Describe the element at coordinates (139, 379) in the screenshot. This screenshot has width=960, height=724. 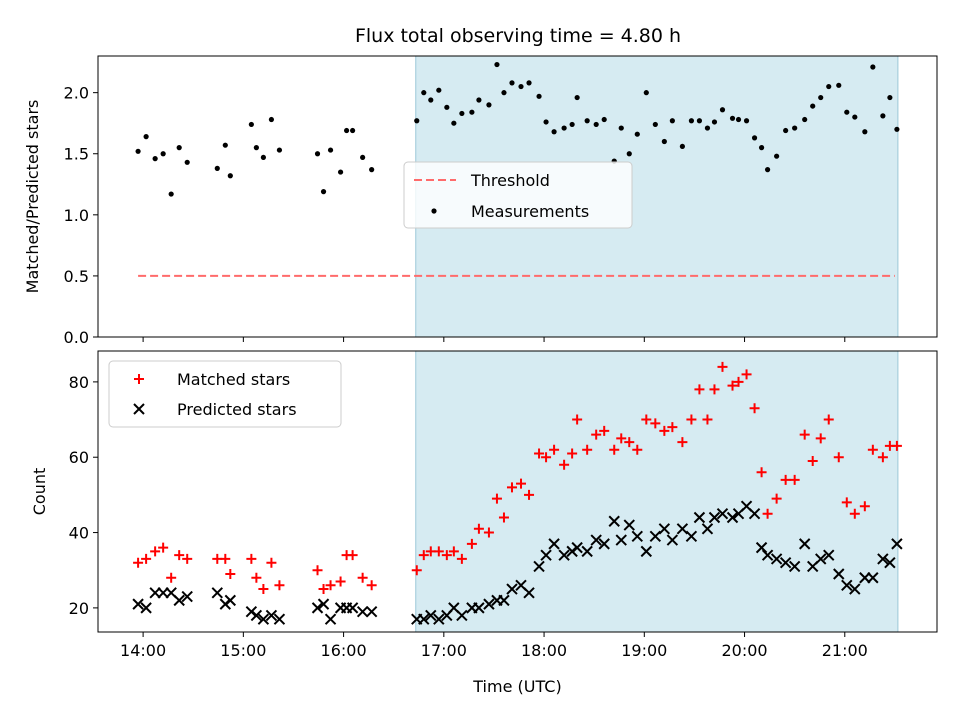
I see `legend-matched-swatch` at that location.